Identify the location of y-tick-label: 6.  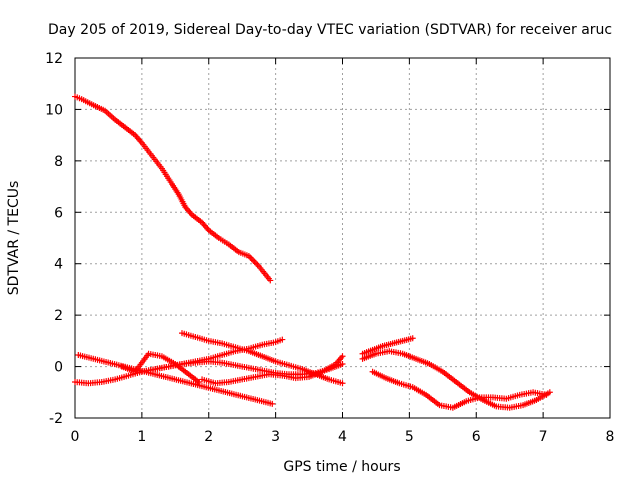
(58, 213).